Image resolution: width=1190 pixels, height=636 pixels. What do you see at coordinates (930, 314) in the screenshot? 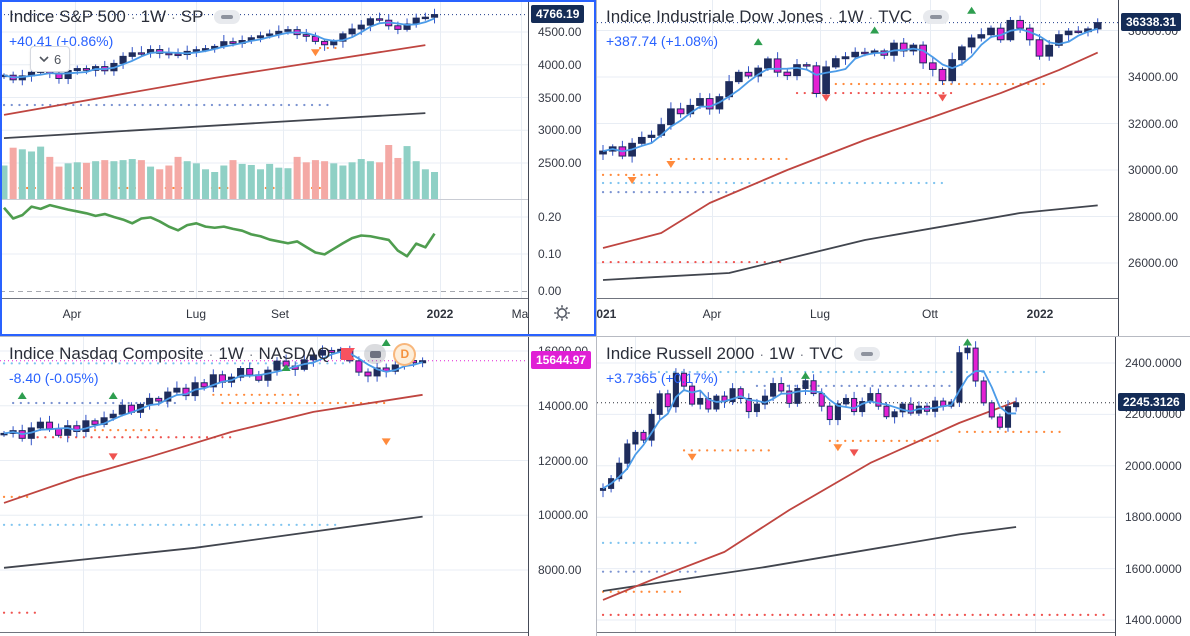
I see `time-tick-label: Ott` at bounding box center [930, 314].